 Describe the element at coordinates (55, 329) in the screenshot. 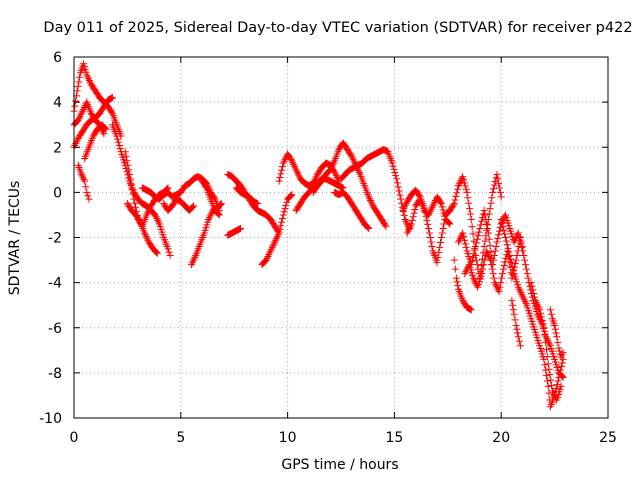

I see `y-tick-label: -6` at that location.